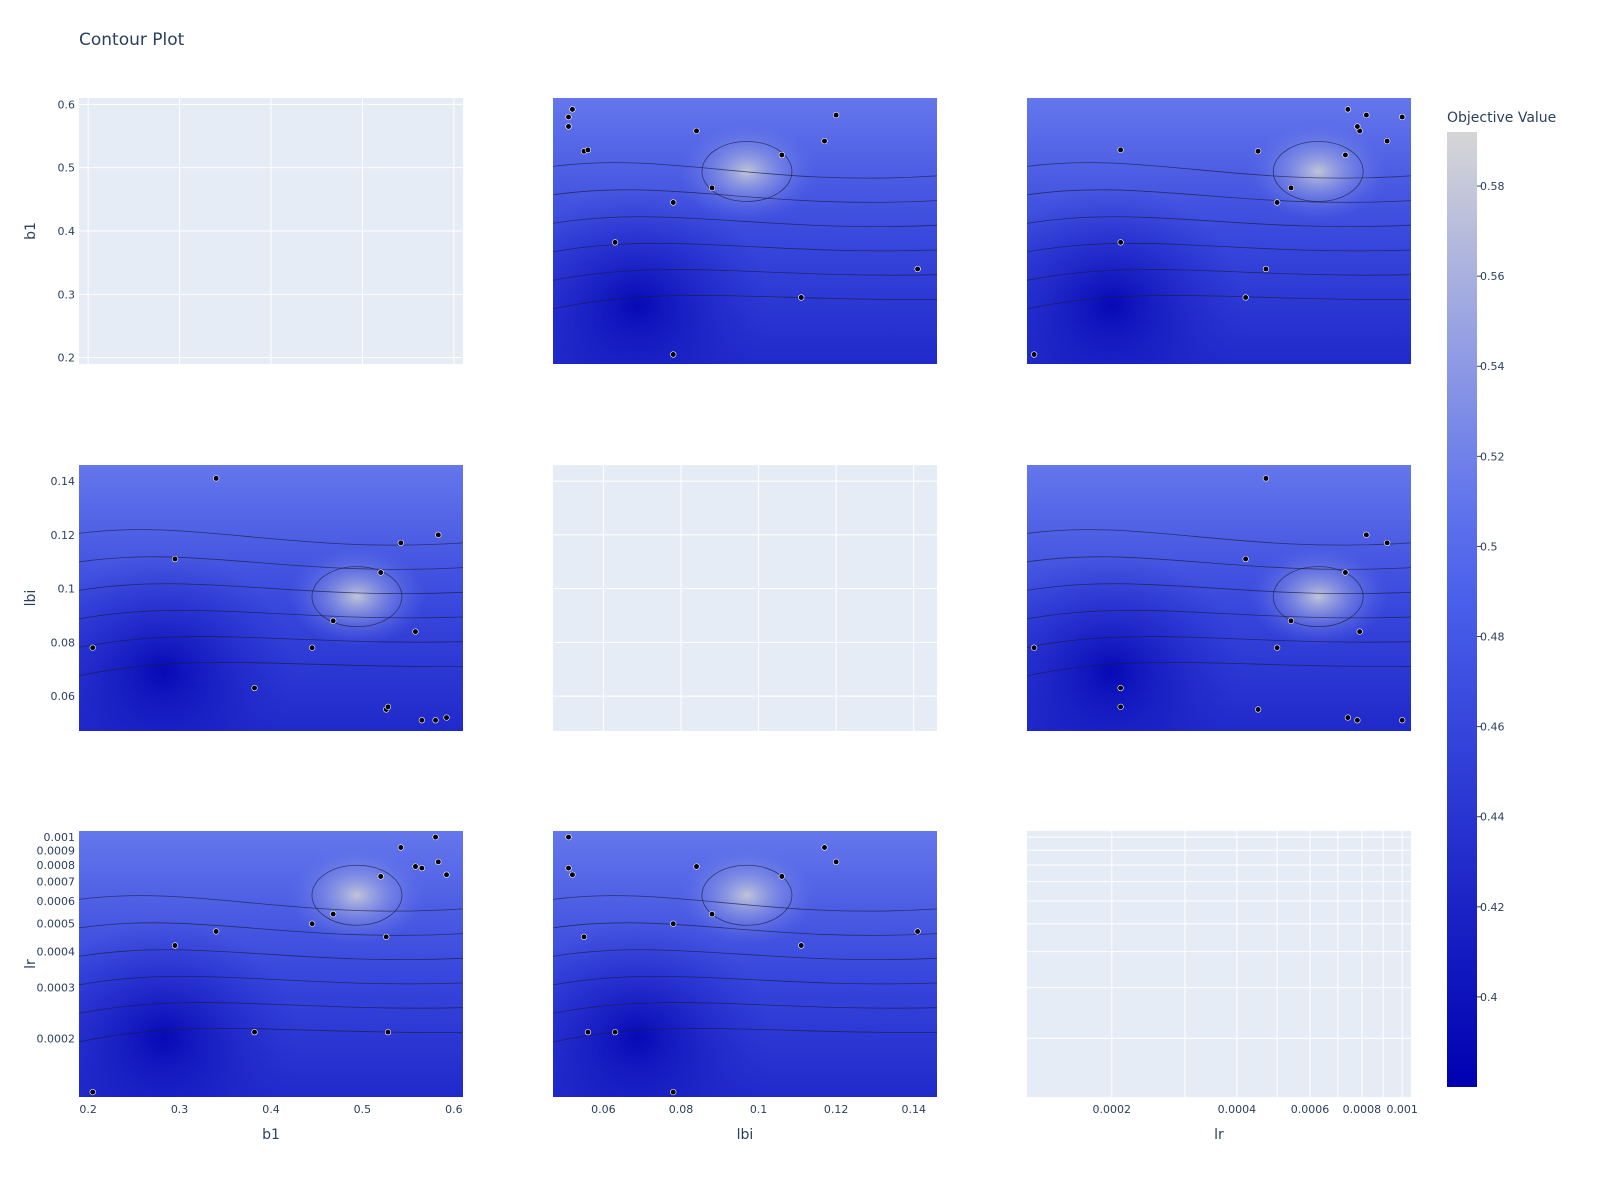  I want to click on x-tick-label: 0.001, so click(1402, 1109).